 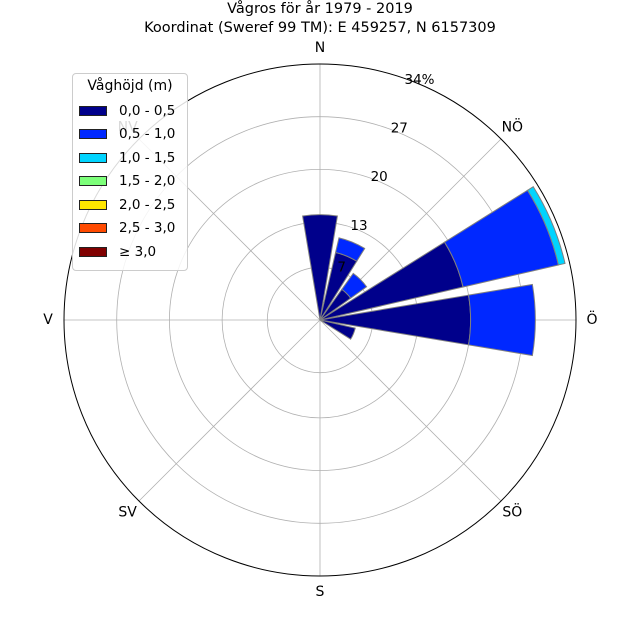 I want to click on legend-item-4: 2,0 - 2,5, so click(x=130, y=205).